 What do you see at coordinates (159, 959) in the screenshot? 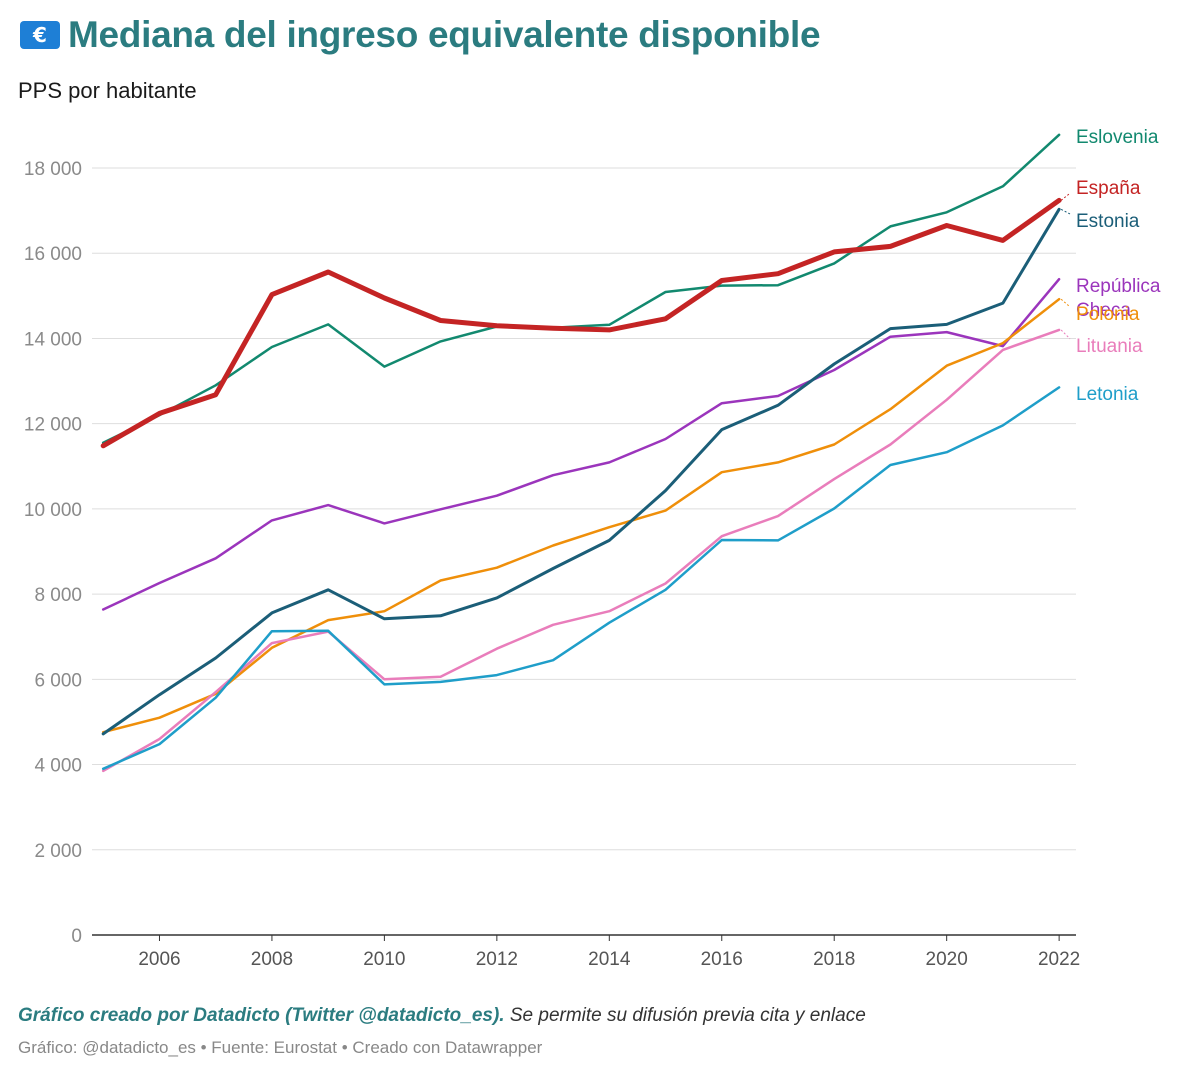
I see `x-tick-label: 2006` at bounding box center [159, 959].